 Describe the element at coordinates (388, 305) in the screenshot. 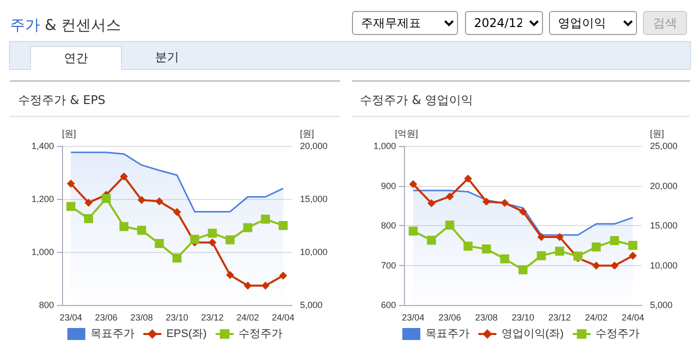

I see `y-tick-label: 600` at that location.